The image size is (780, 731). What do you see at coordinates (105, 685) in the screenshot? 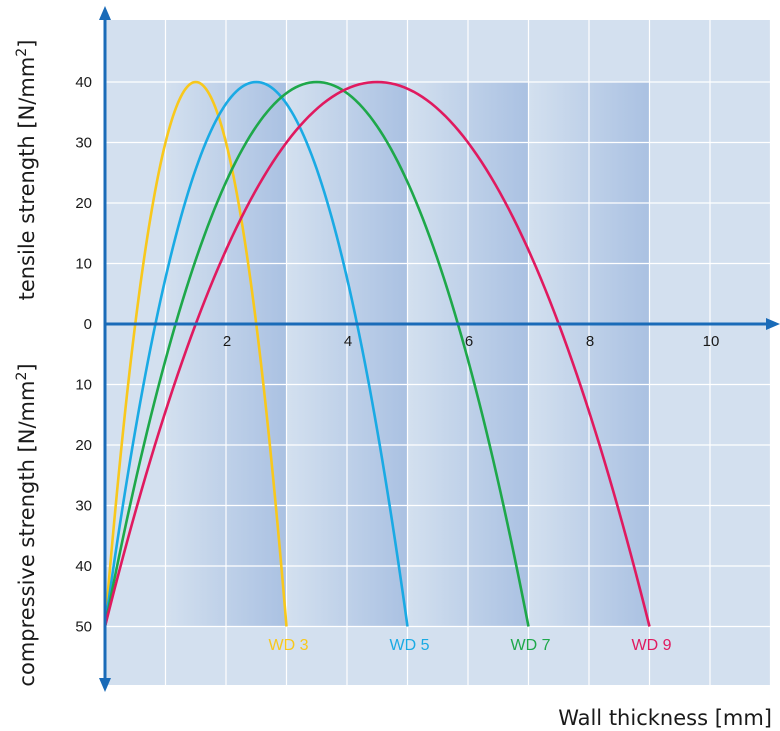
I see `y-axis-arrow-down` at bounding box center [105, 685].